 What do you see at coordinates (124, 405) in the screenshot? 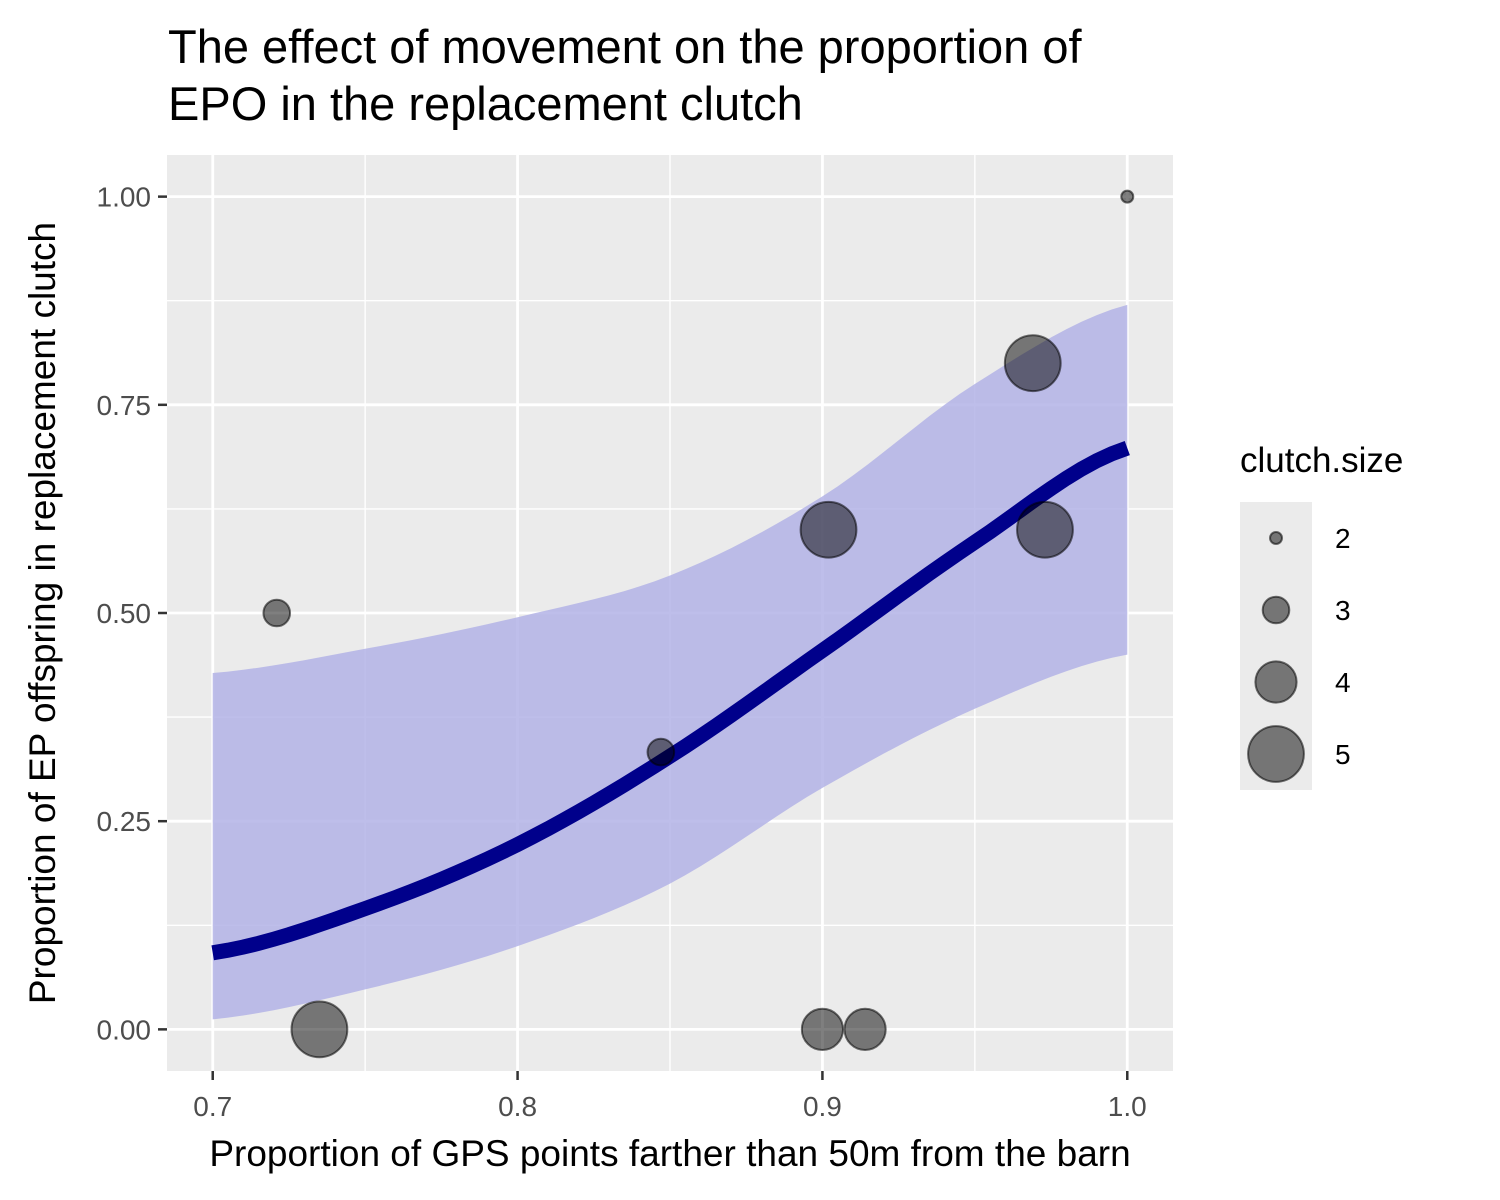
I see `y-tick-label: 0.75` at bounding box center [124, 405].